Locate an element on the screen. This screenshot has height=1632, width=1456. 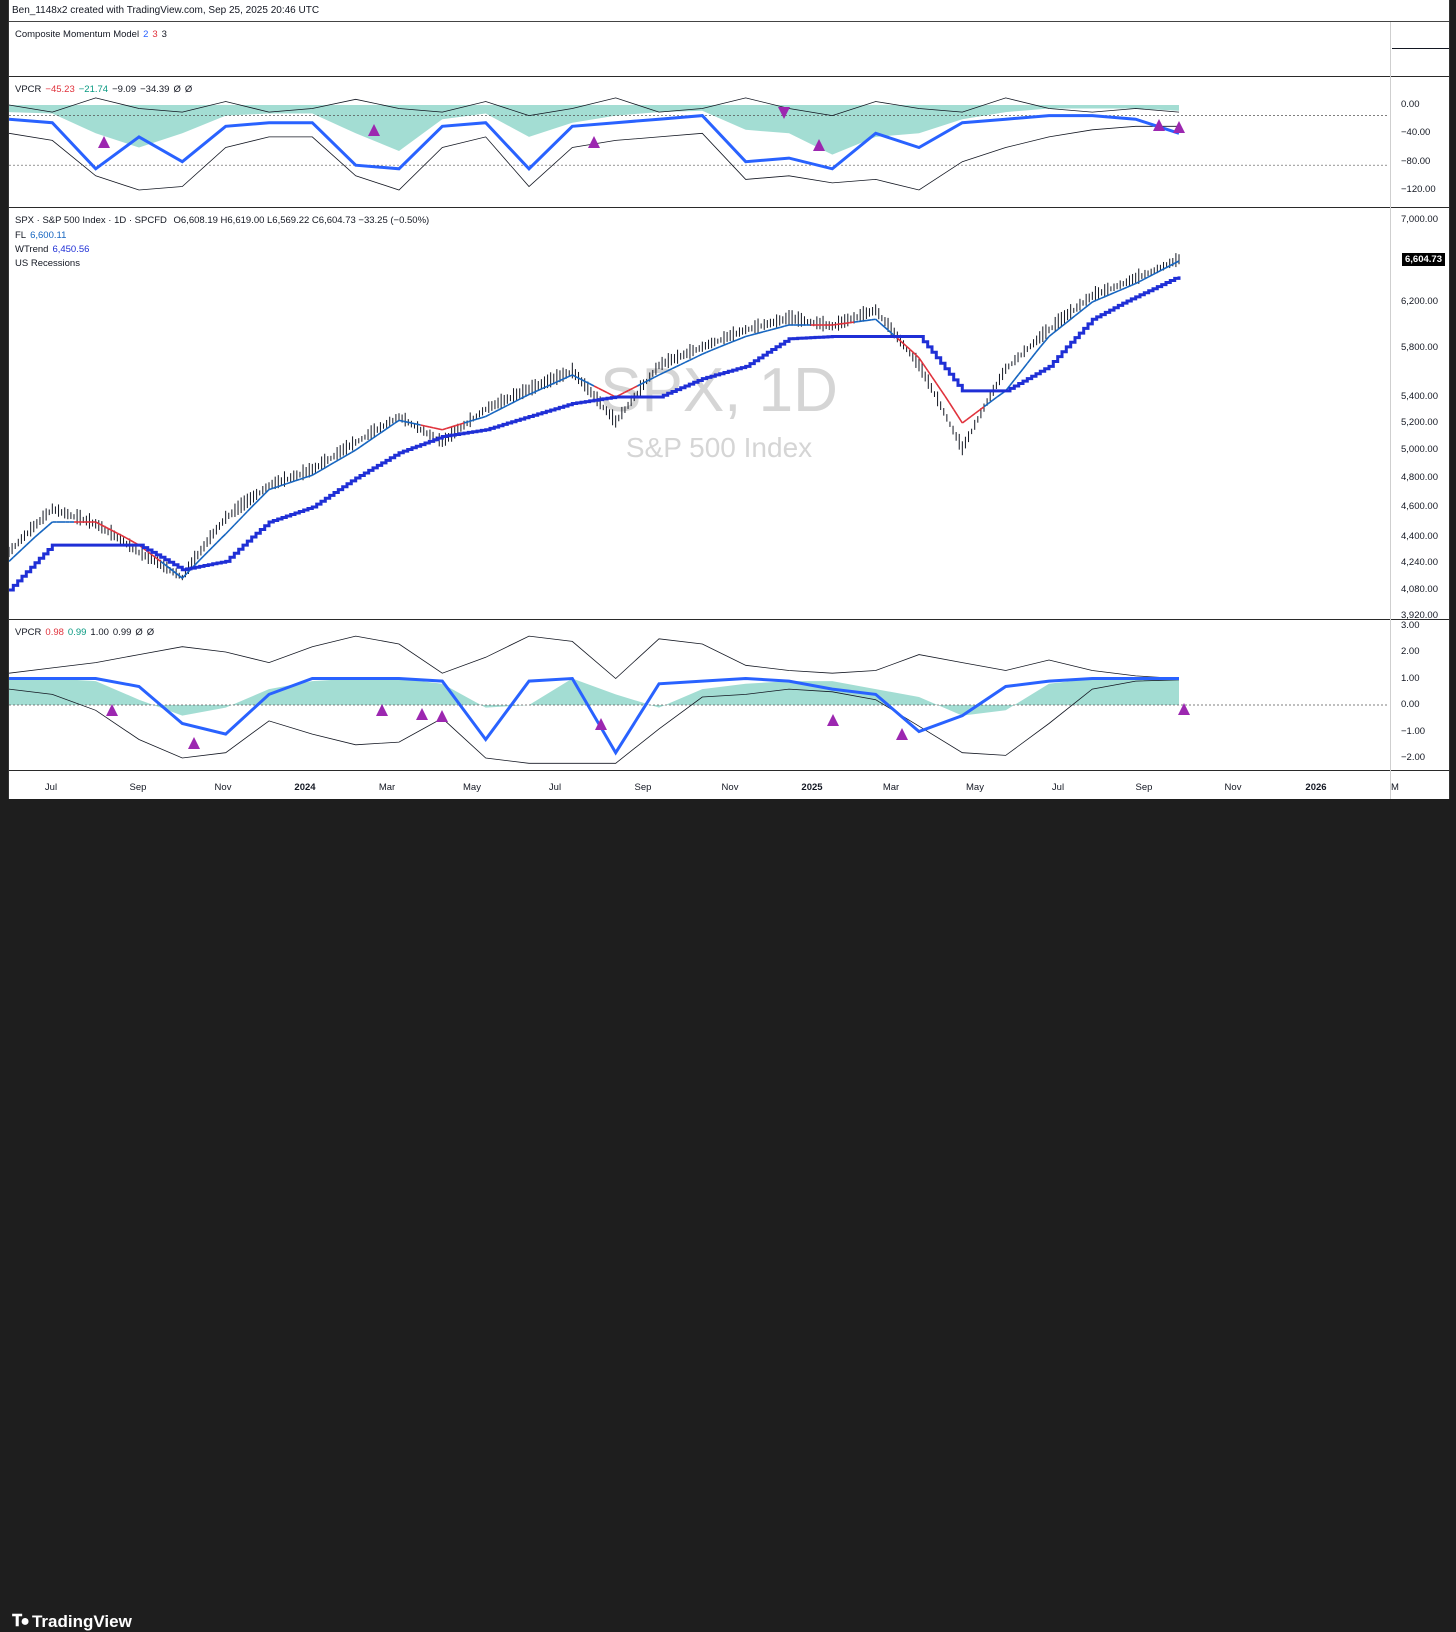
time-axis-label: Nov is located at coordinates (730, 787).